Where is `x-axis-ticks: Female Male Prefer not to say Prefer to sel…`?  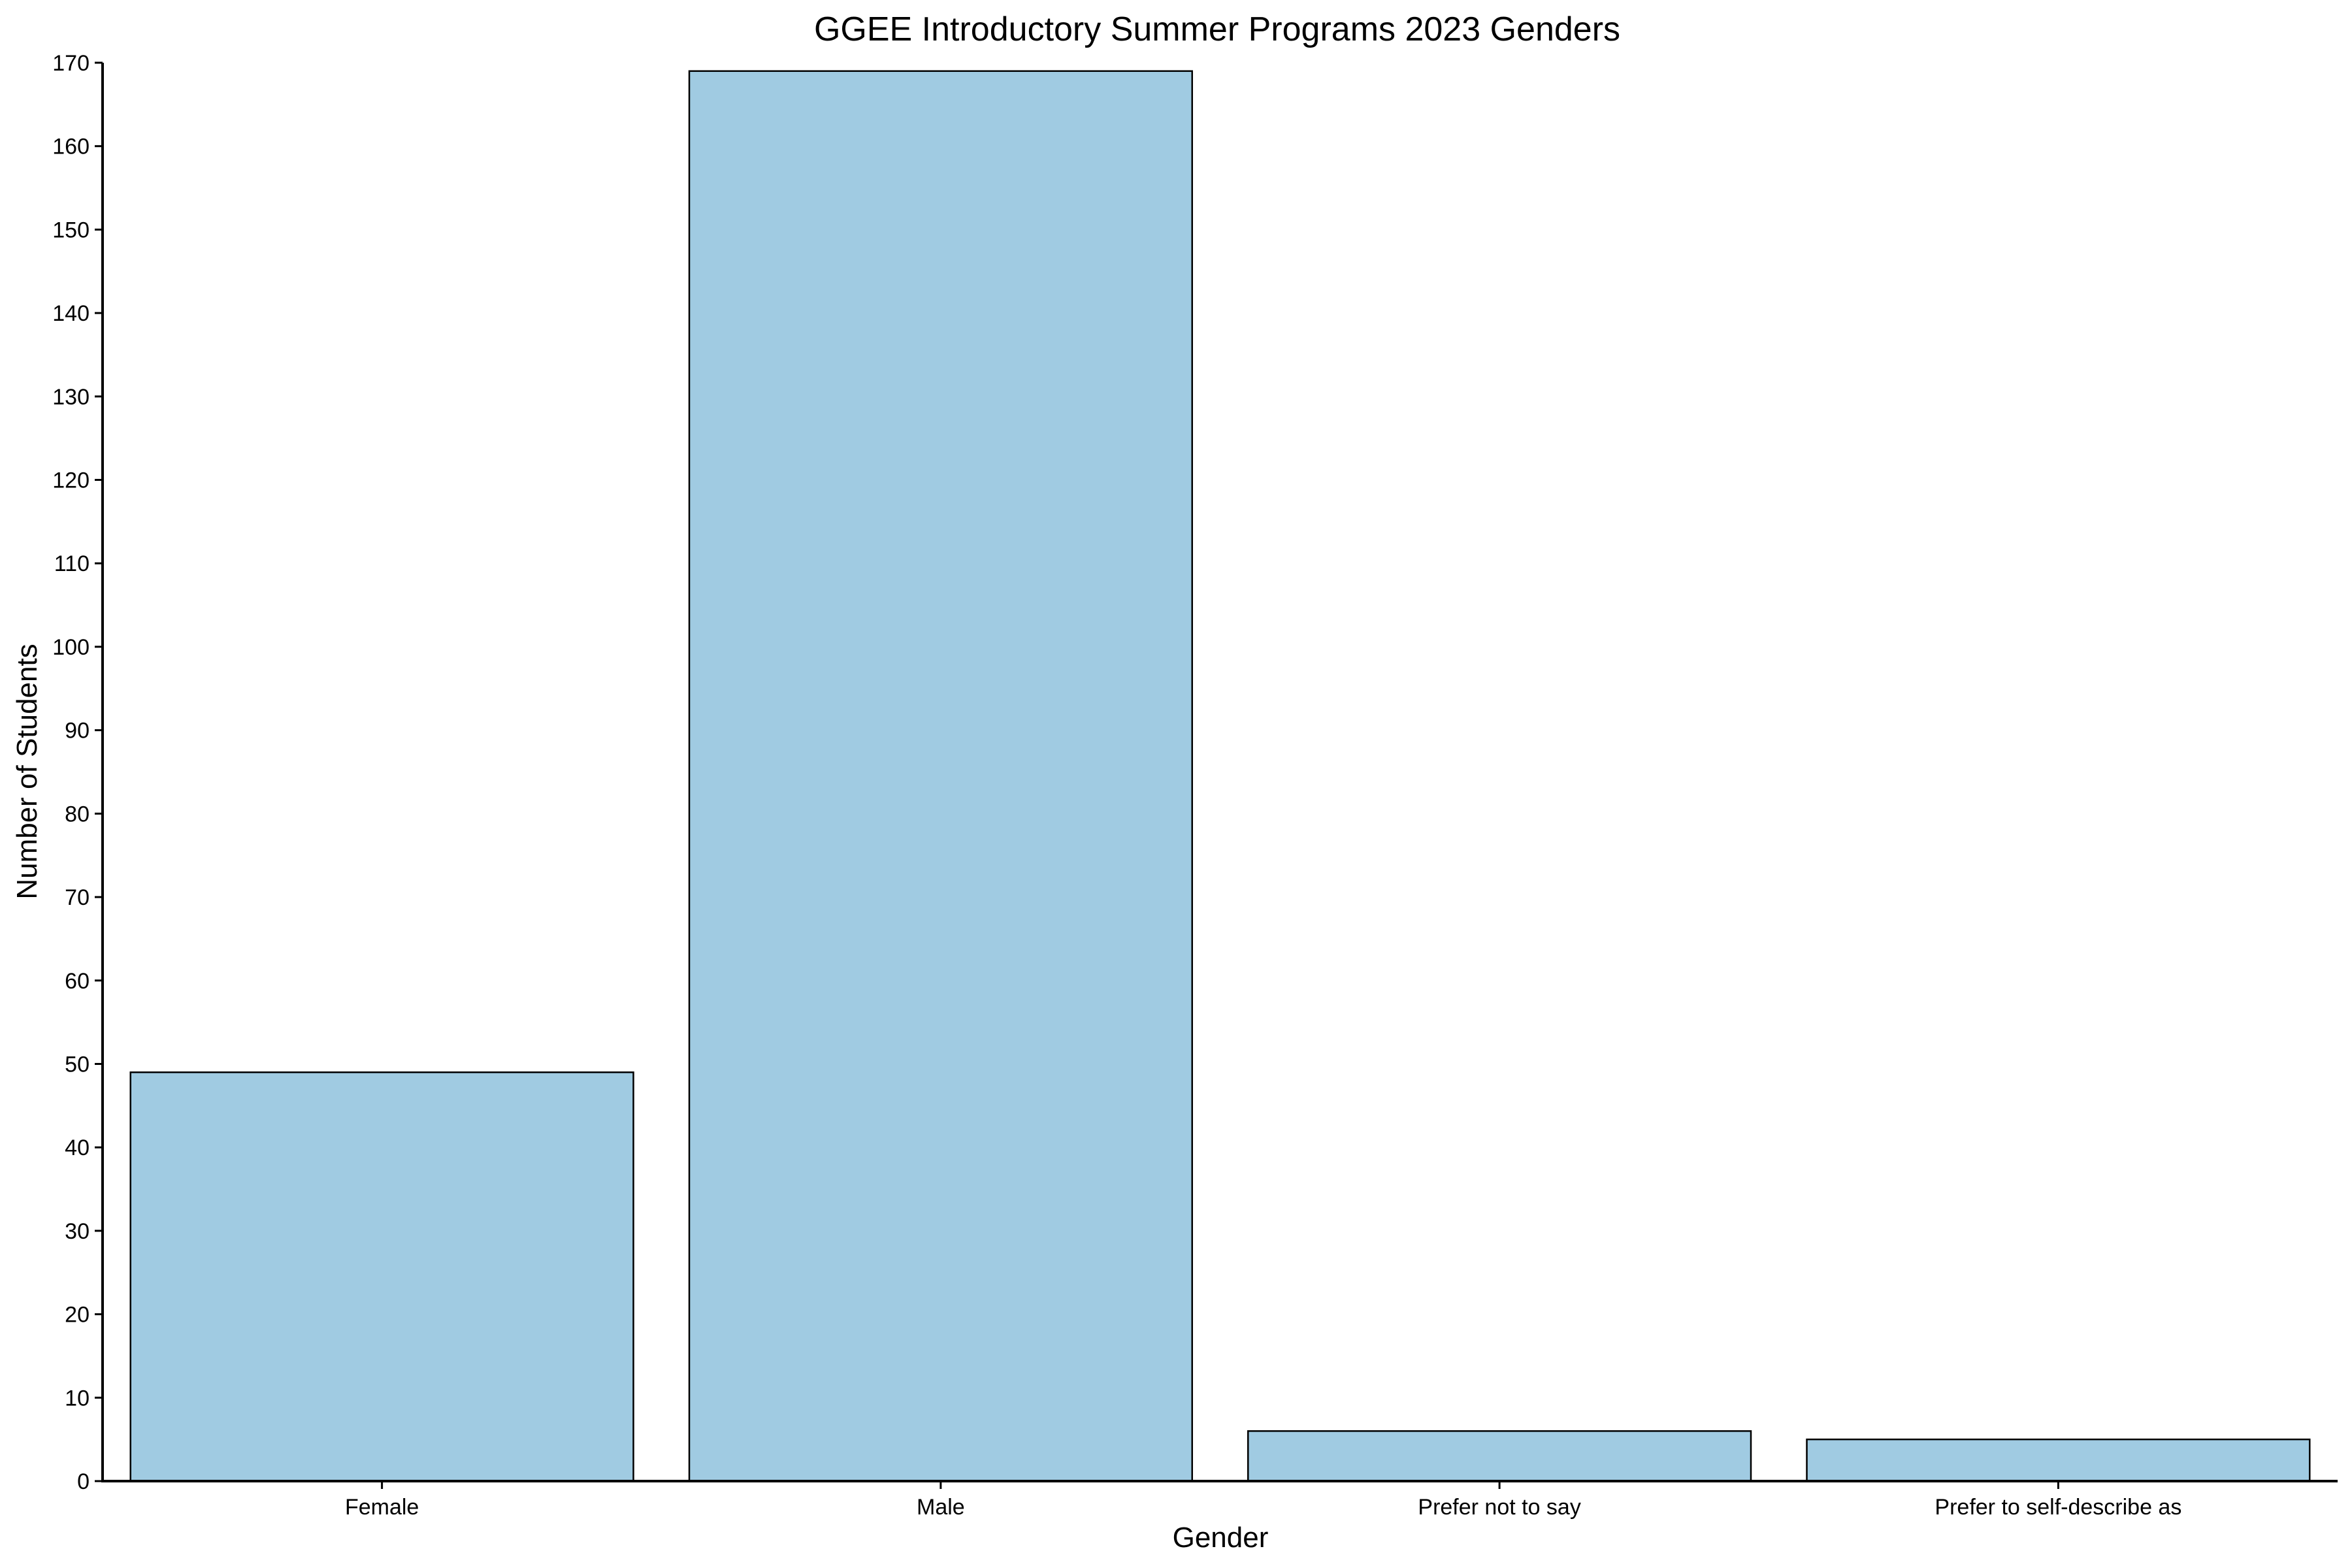 x-axis-ticks: Female Male Prefer not to say Prefer to sel… is located at coordinates (1263, 1500).